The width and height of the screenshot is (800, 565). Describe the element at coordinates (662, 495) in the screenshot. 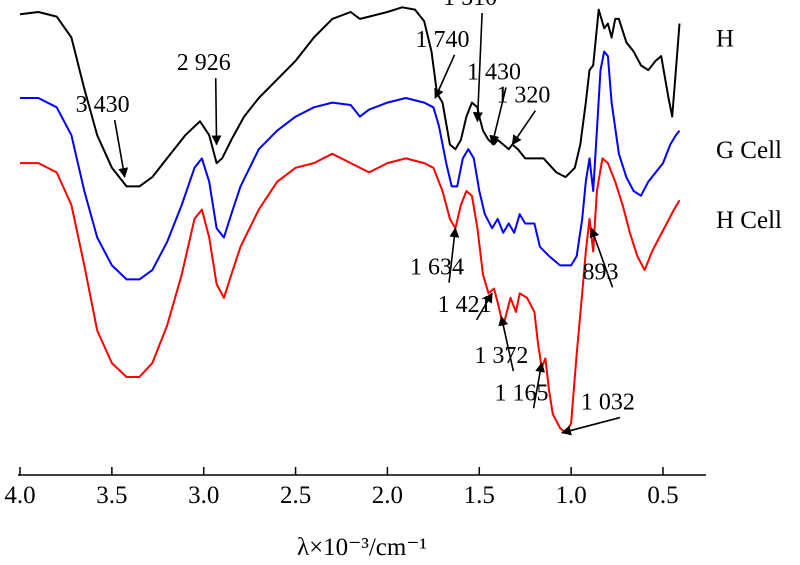

I see `x-tick-label: 0.5` at that location.